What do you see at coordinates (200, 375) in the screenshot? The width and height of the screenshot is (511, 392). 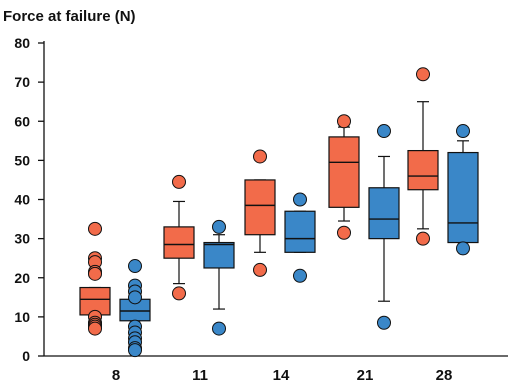 I see `x-tick-label: 11` at bounding box center [200, 375].